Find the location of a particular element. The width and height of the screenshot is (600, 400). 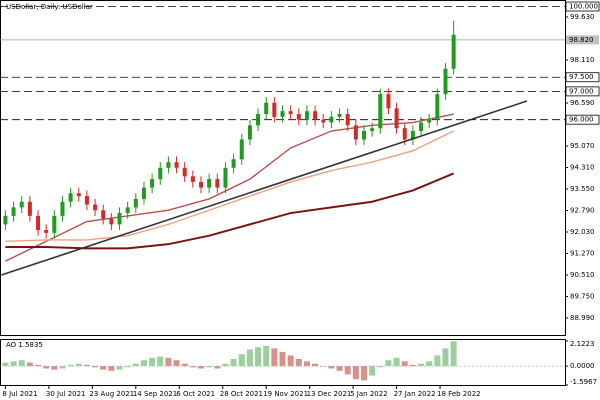

level-label: 97.000 is located at coordinates (581, 91).